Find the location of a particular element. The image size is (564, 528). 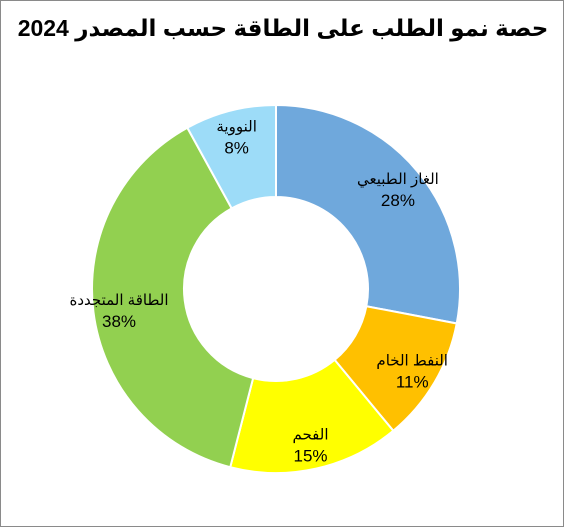

slice-label-3: الطاقة المتجددة is located at coordinates (118, 300).